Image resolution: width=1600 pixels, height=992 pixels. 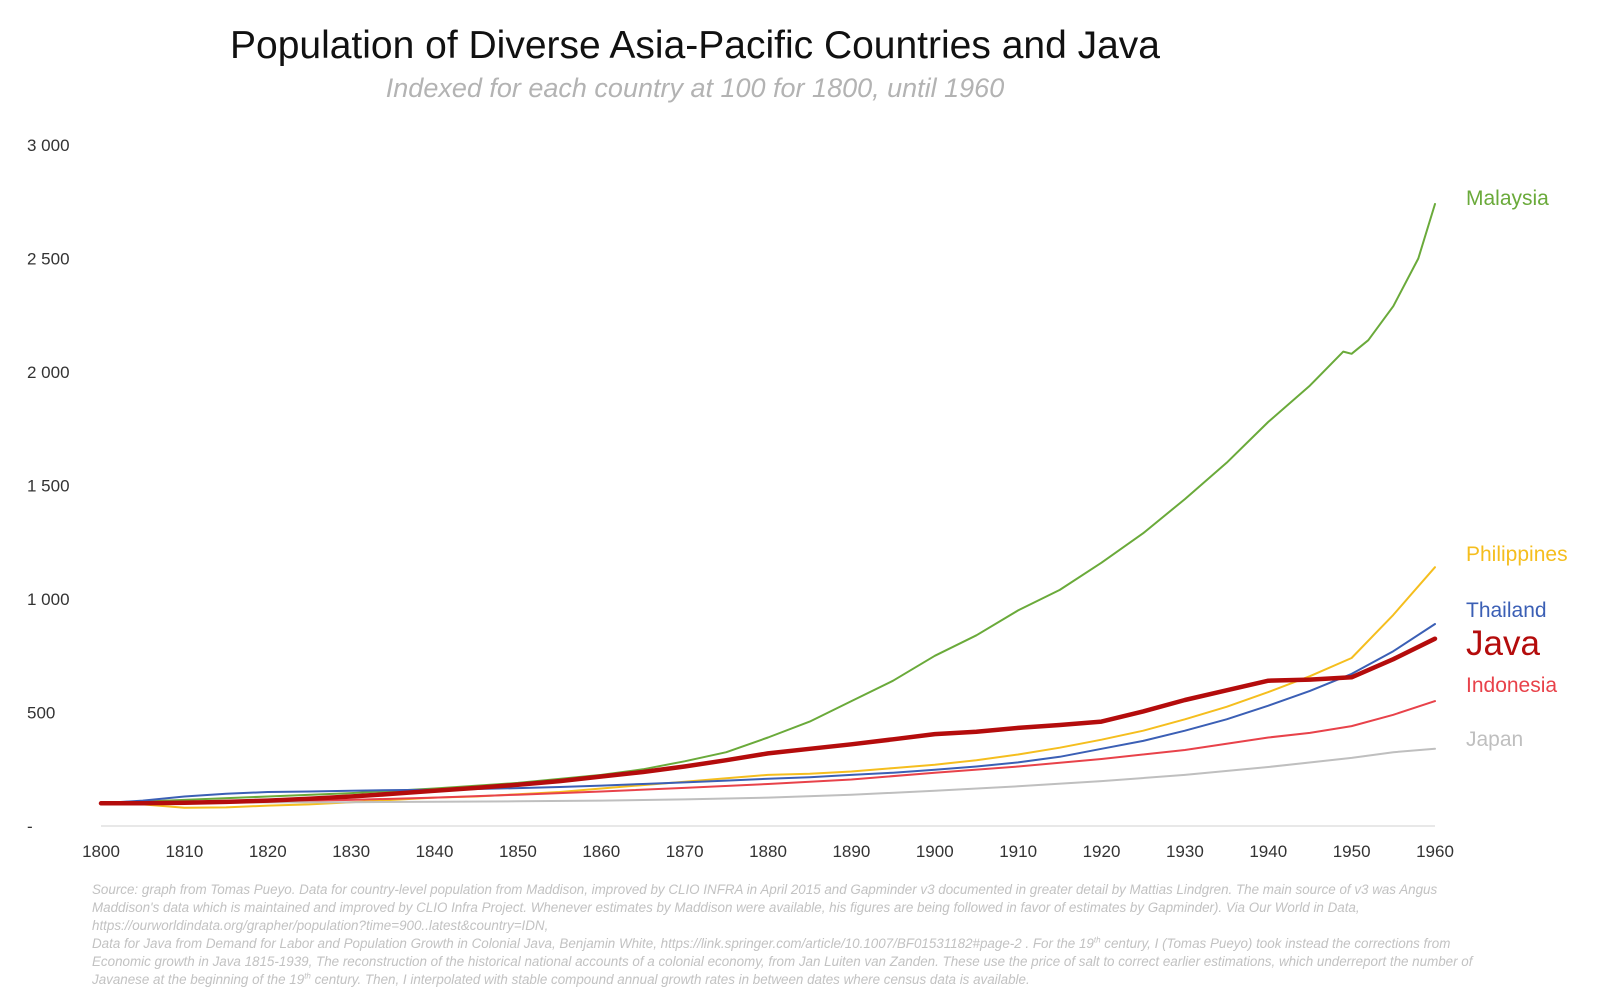 What do you see at coordinates (685, 851) in the screenshot?
I see `x-tick-label: 1870` at bounding box center [685, 851].